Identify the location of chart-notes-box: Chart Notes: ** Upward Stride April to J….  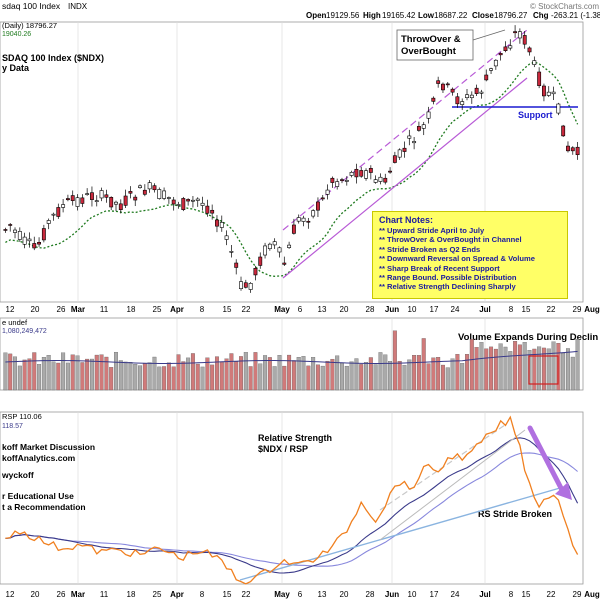
(470, 255).